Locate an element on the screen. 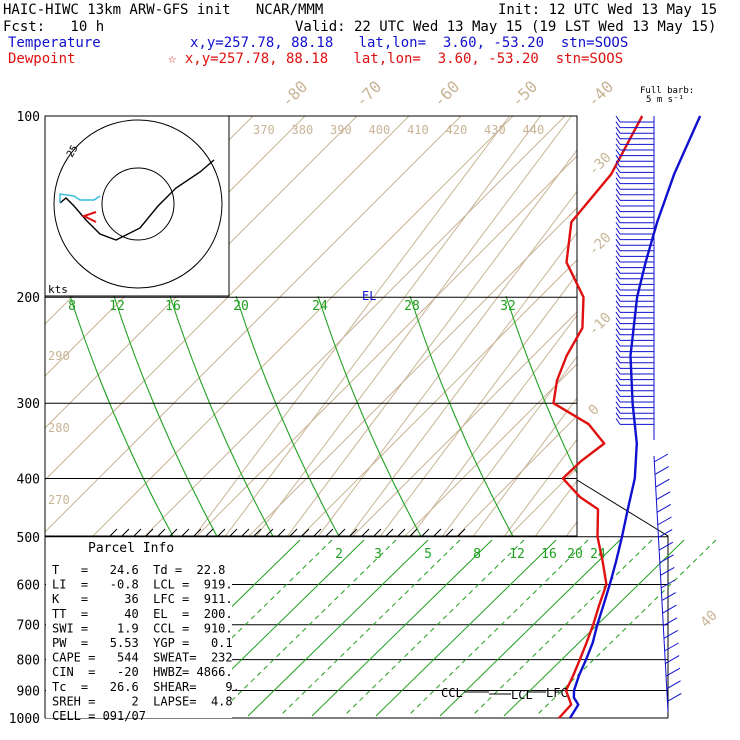 The width and height of the screenshot is (740, 740). hodograph-ring-label: 25 is located at coordinates (73, 152).